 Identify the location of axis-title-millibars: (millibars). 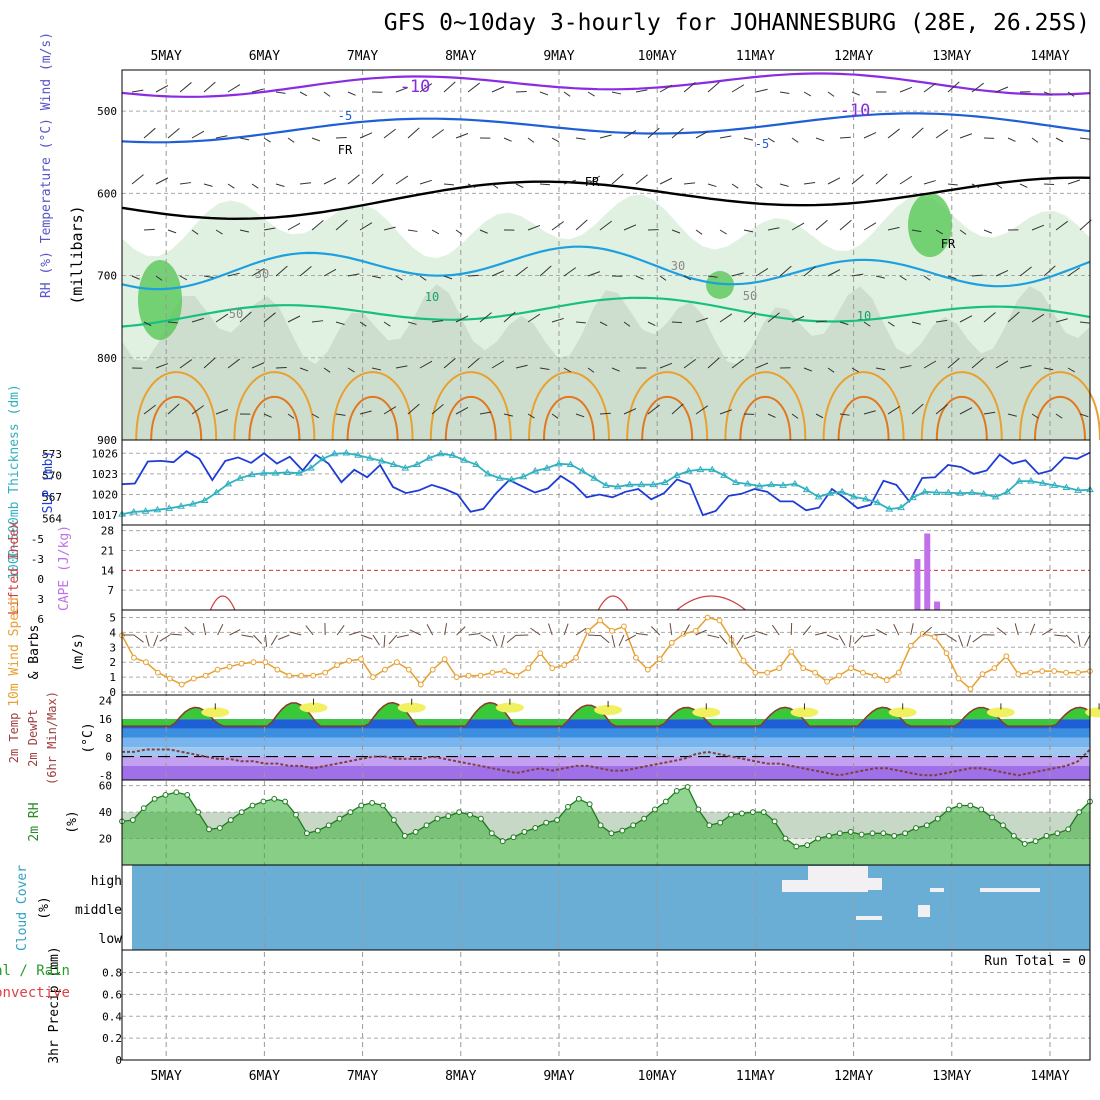
(77, 254).